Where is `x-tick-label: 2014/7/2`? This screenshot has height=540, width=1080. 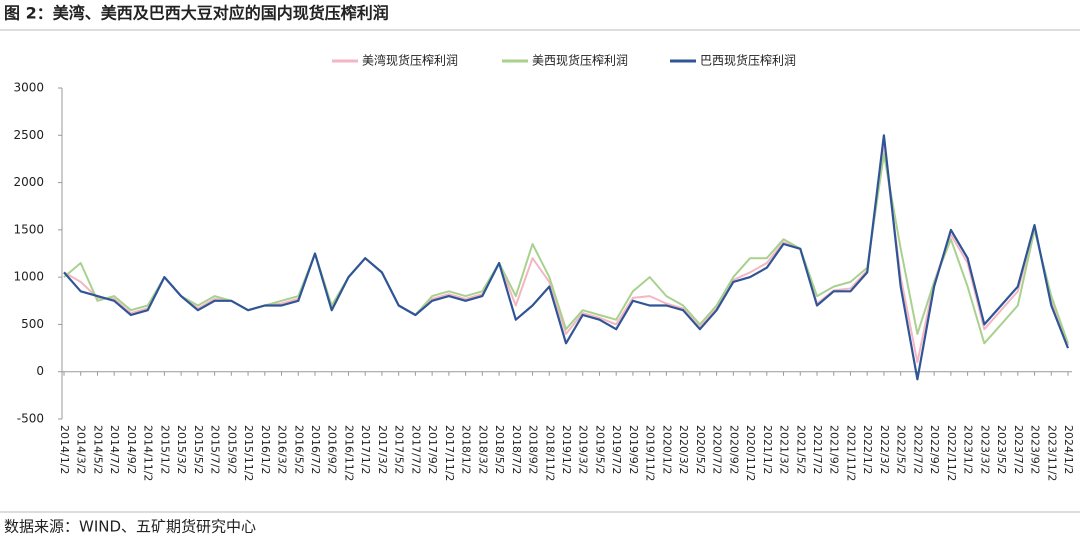 x-tick-label: 2014/7/2 is located at coordinates (114, 449).